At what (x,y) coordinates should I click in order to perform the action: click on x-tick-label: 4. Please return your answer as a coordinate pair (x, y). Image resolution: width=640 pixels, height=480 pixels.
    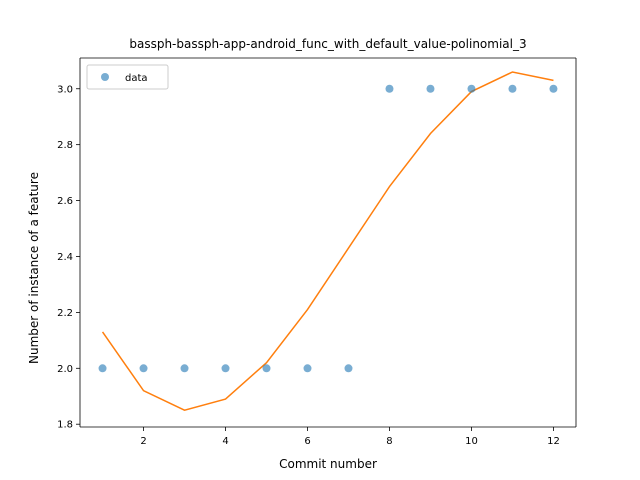
    Looking at the image, I should click on (225, 441).